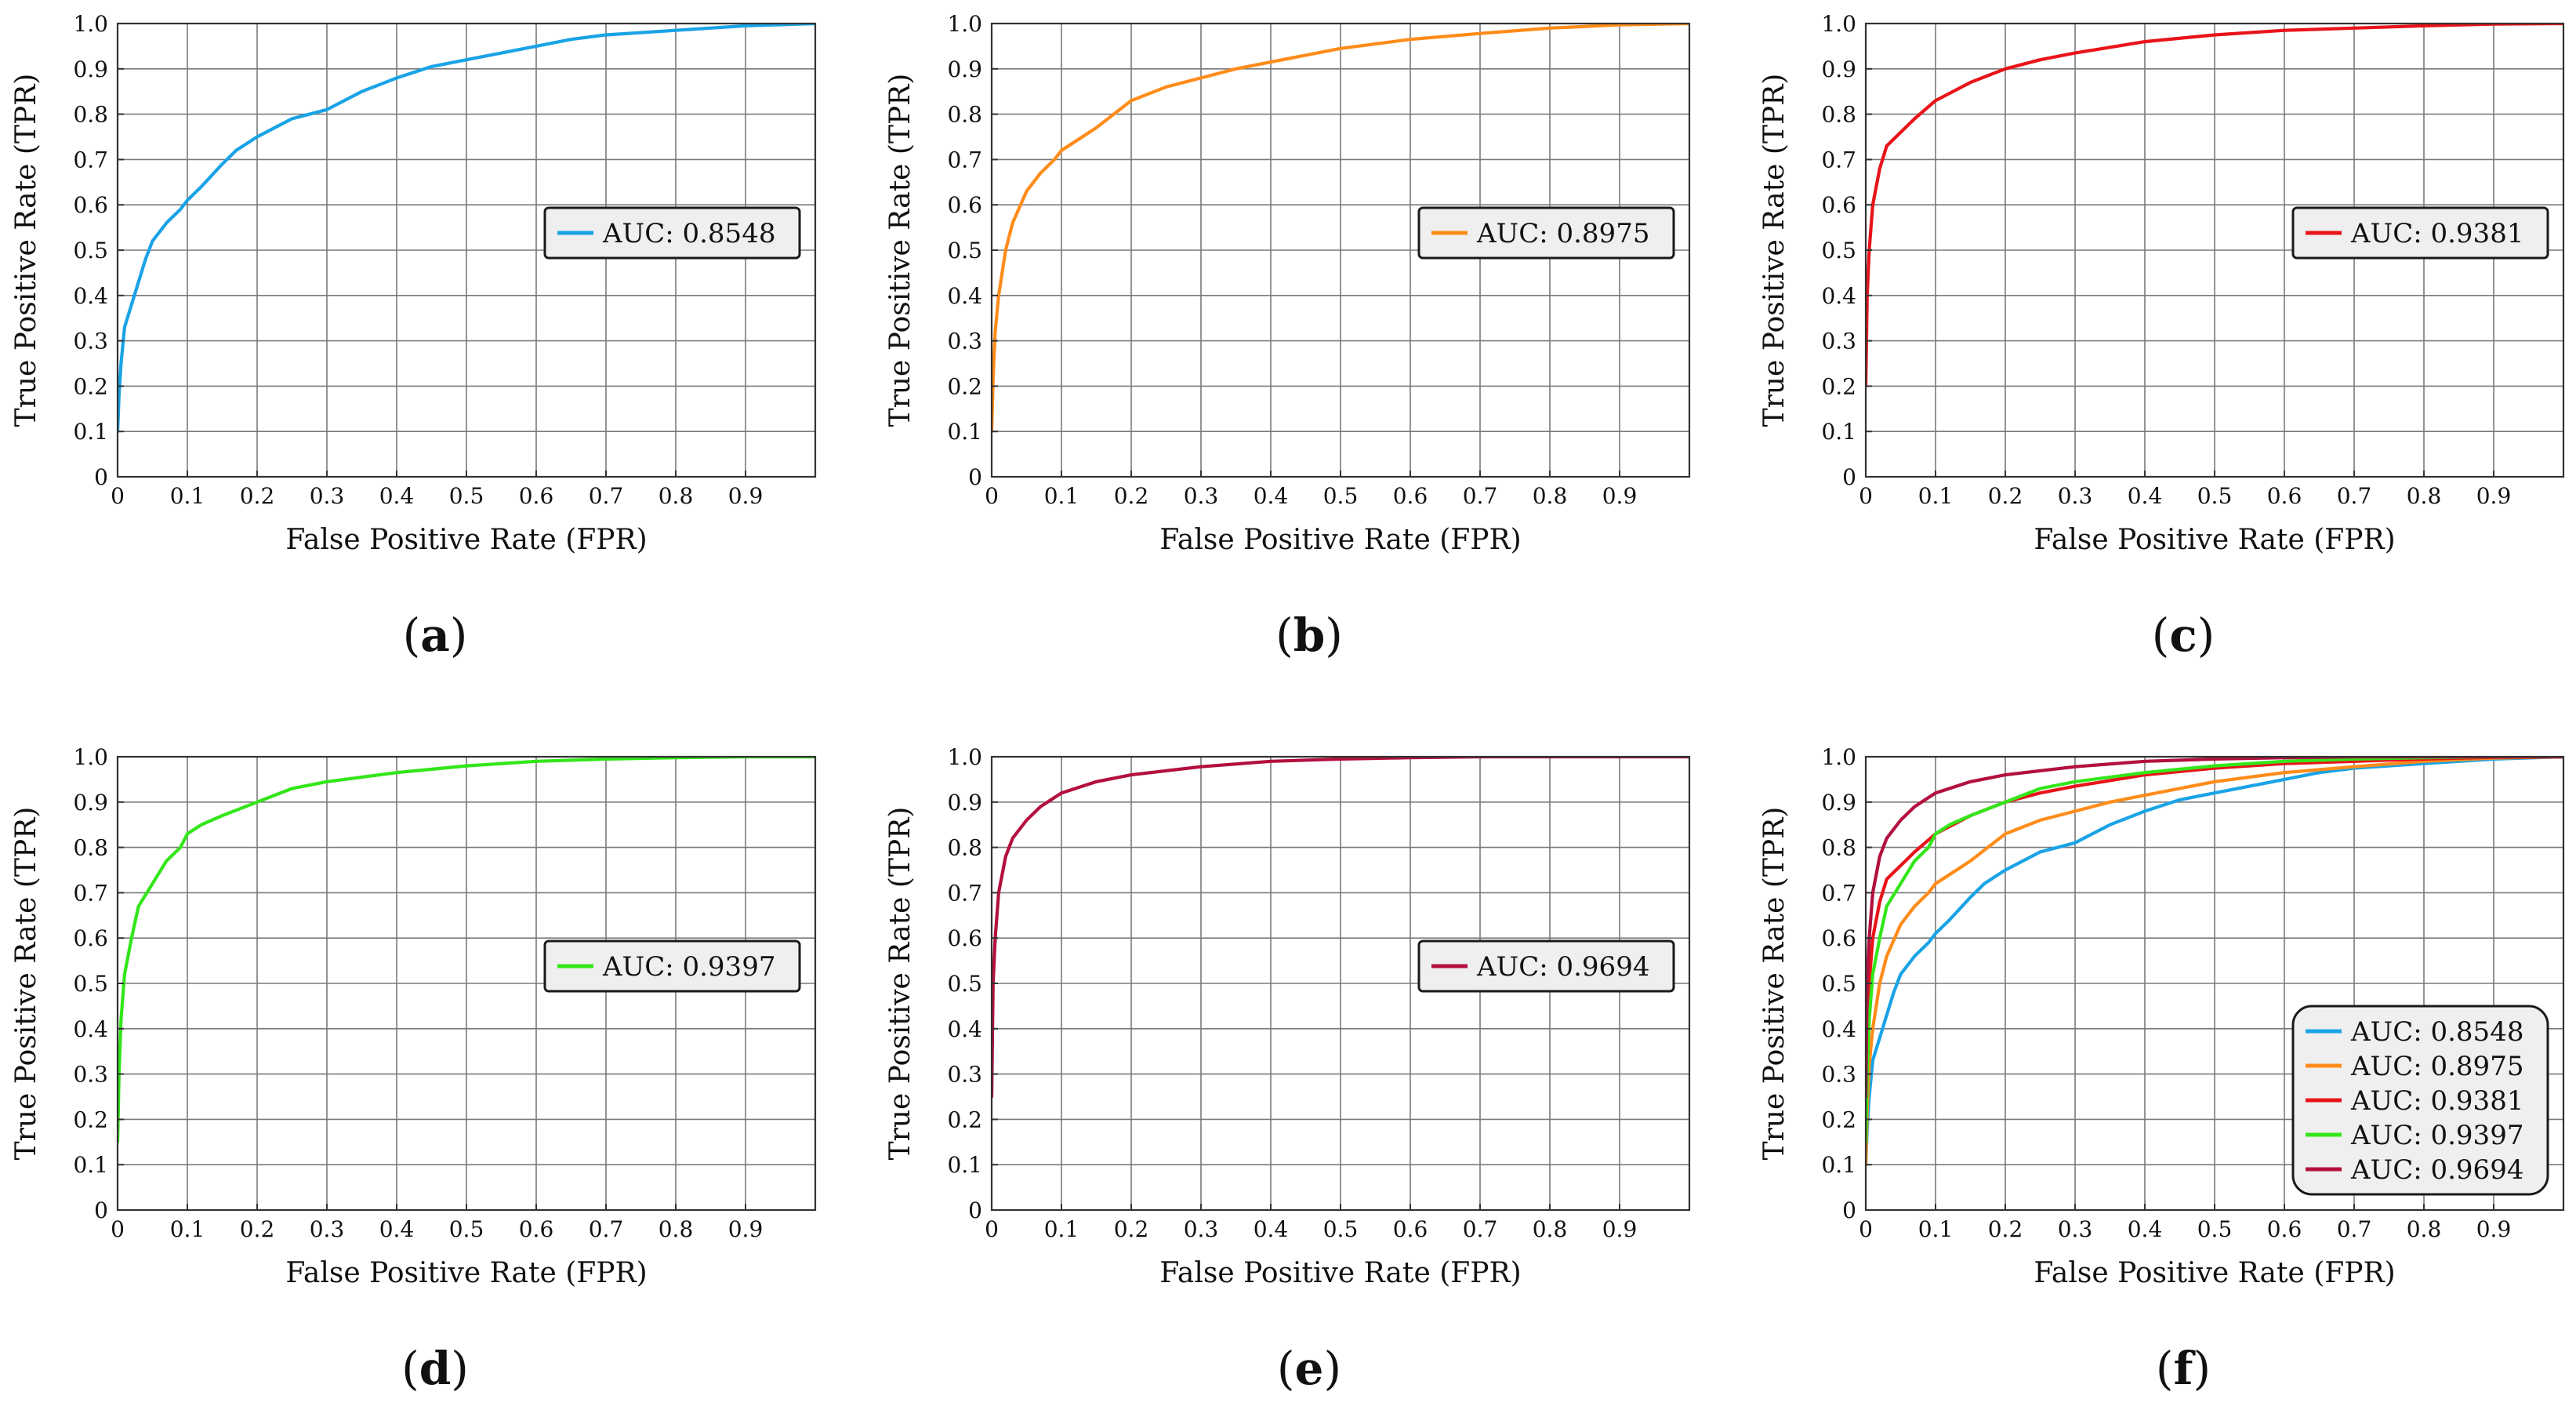  I want to click on legend-entry-label: AUC: 0.9397, so click(2436, 1135).